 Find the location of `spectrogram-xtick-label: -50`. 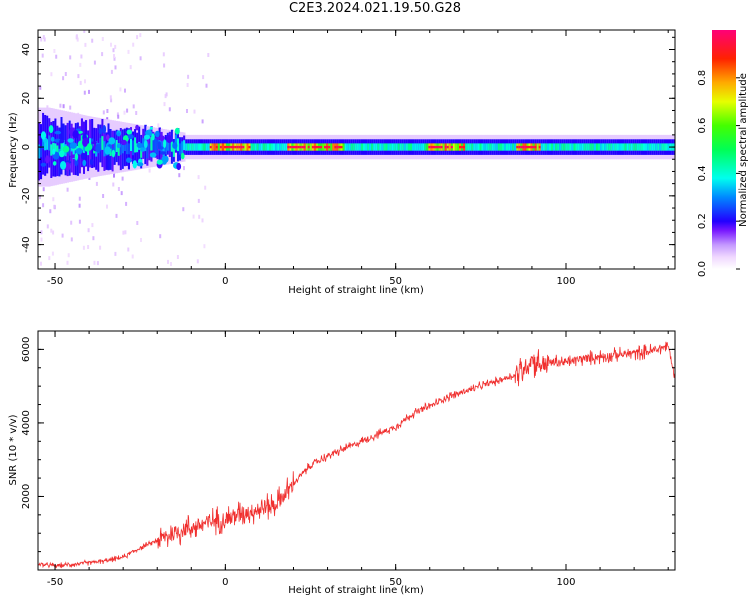

spectrogram-xtick-label: -50 is located at coordinates (55, 281).